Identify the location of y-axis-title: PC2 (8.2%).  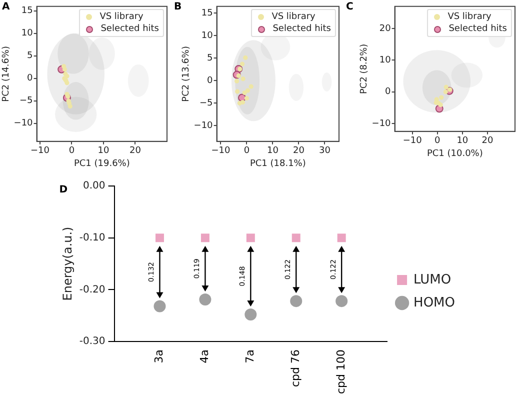
(365, 69).